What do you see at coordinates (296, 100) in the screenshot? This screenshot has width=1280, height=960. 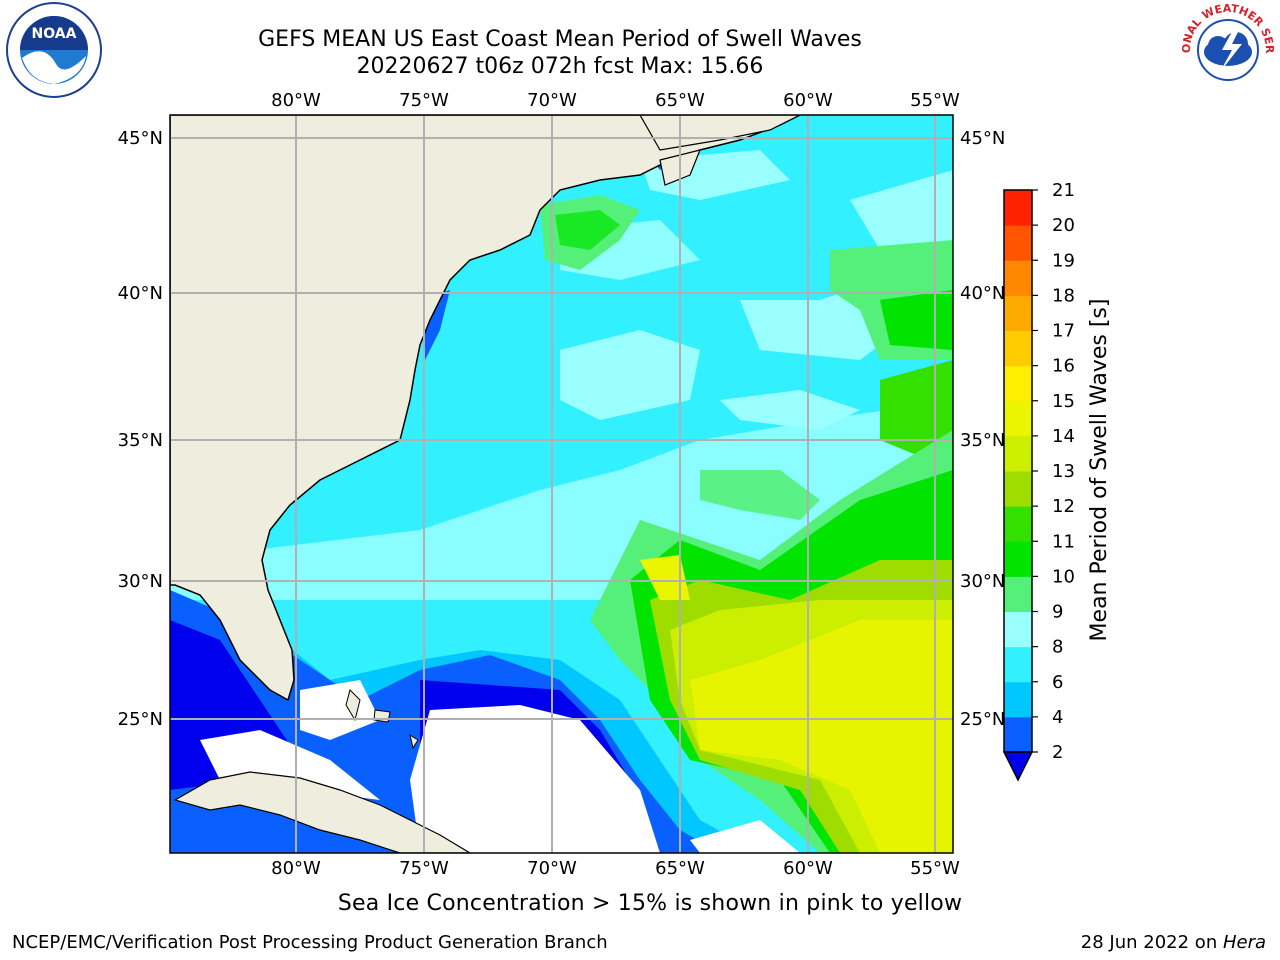 I see `lon-label-top: 80°W` at bounding box center [296, 100].